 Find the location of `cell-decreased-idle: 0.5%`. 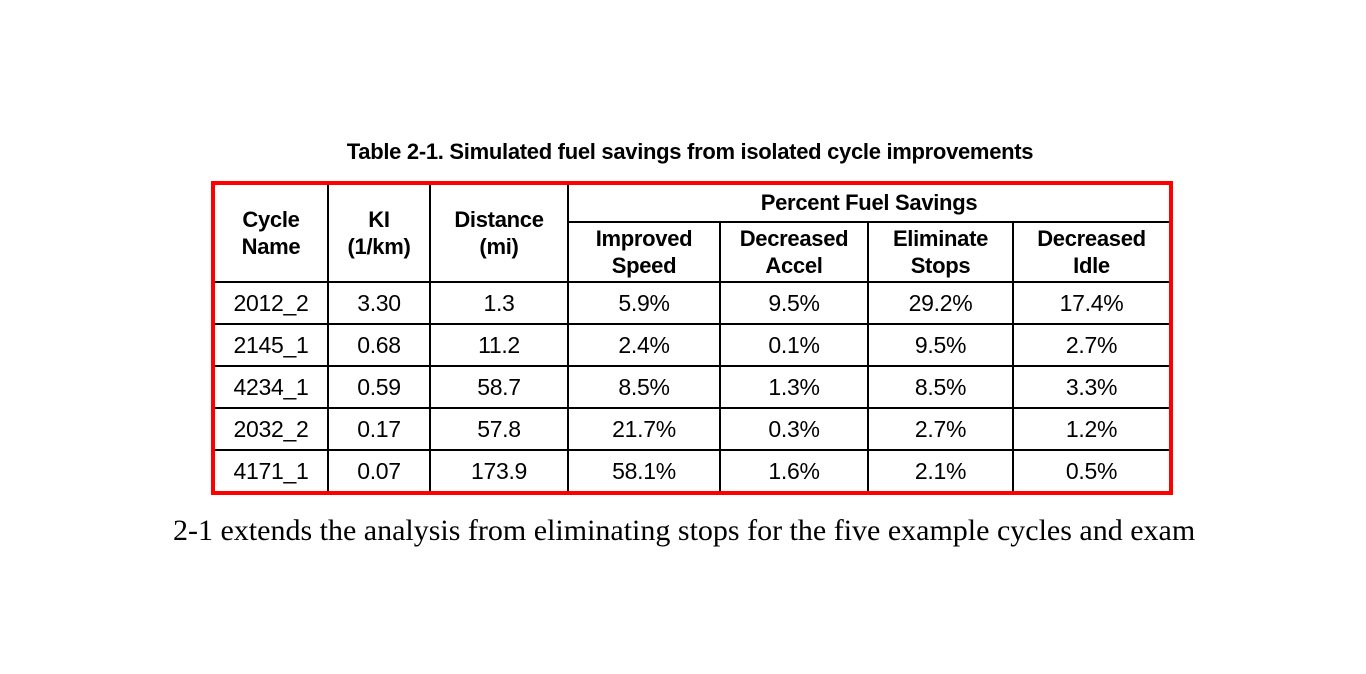

cell-decreased-idle: 0.5% is located at coordinates (1092, 471).